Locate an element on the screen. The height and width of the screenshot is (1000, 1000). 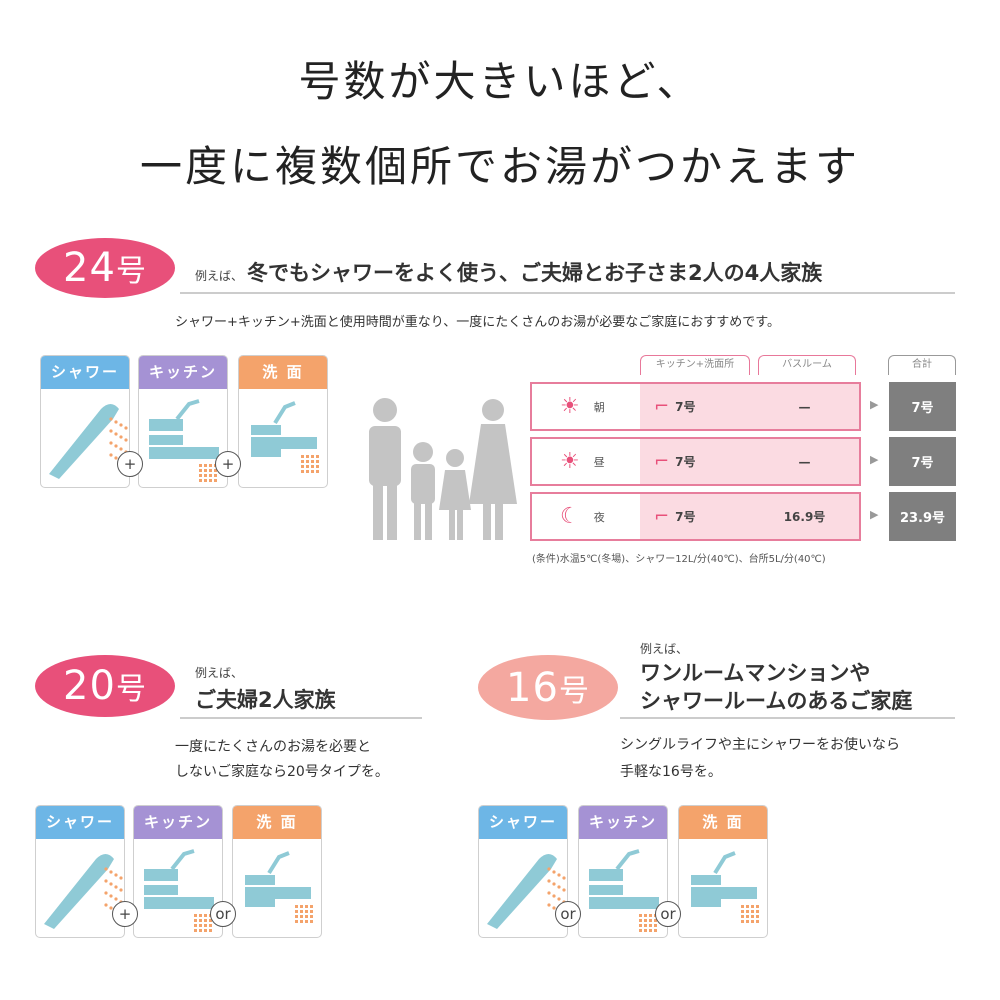
desc-16-line1: シングルライフや主にシャワーをお使いなら is located at coordinates (760, 745).